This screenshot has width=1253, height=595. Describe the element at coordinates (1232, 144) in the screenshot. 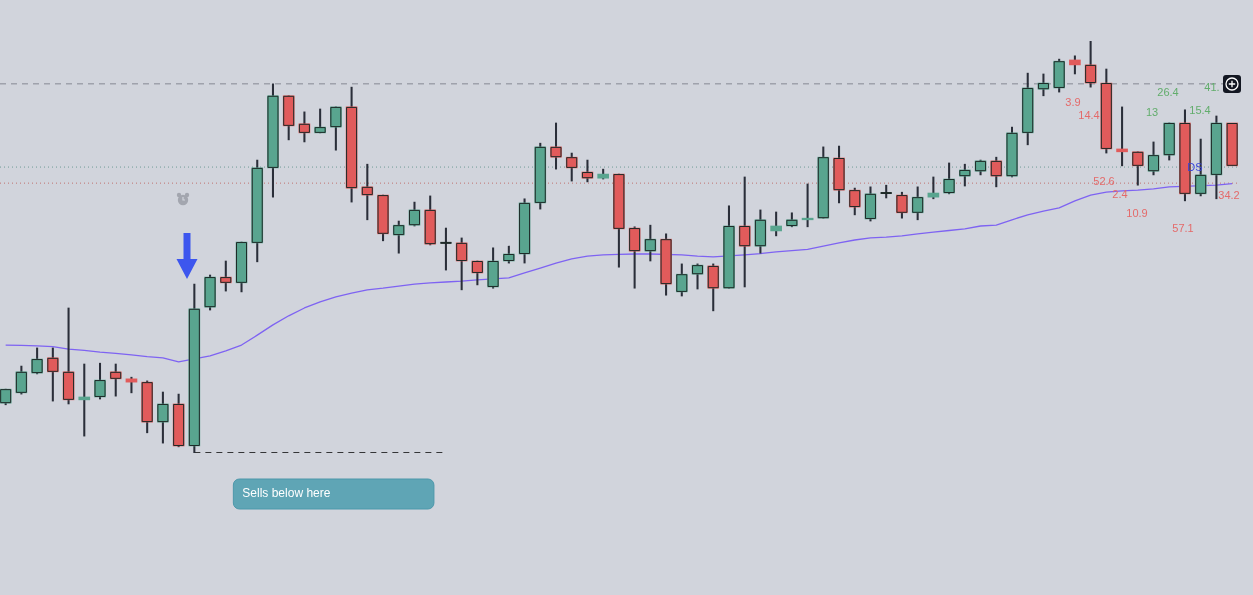

I see `candlestick` at that location.